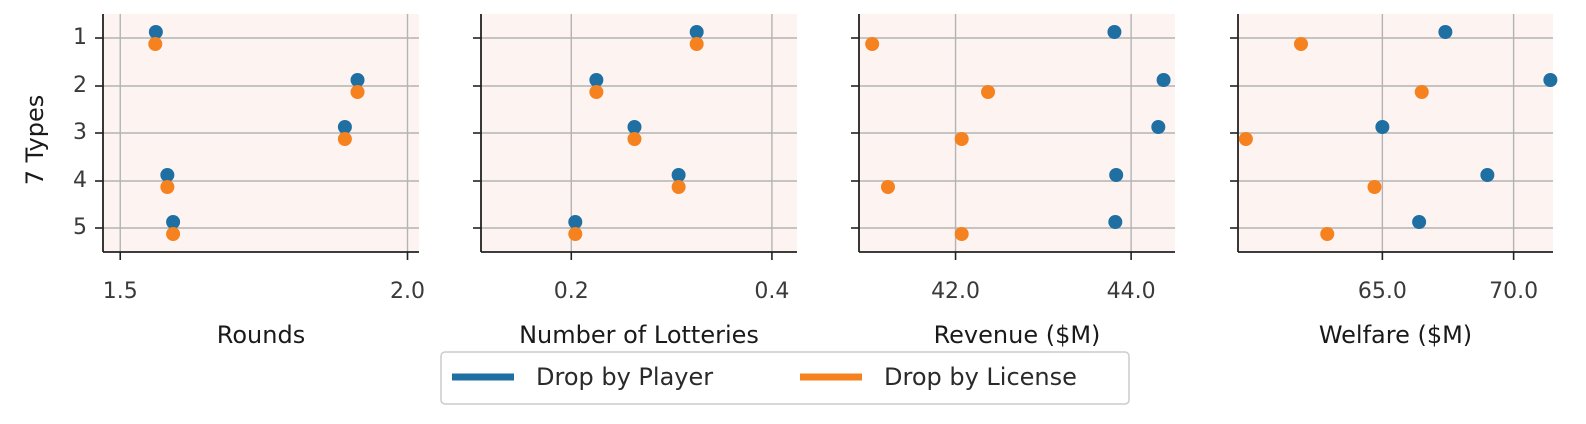 Image resolution: width=1586 pixels, height=424 pixels. What do you see at coordinates (407, 291) in the screenshot?
I see `x-tick-label: 2.0` at bounding box center [407, 291].